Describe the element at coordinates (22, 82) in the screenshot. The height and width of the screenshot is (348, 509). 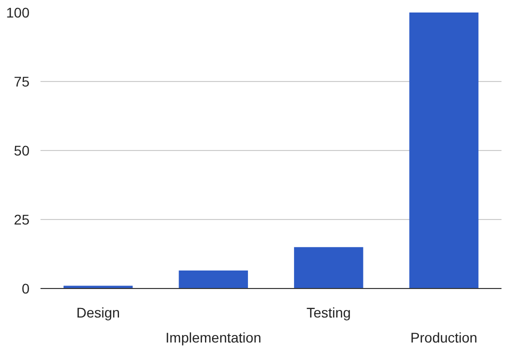
I see `y-tick-label: 75` at that location.